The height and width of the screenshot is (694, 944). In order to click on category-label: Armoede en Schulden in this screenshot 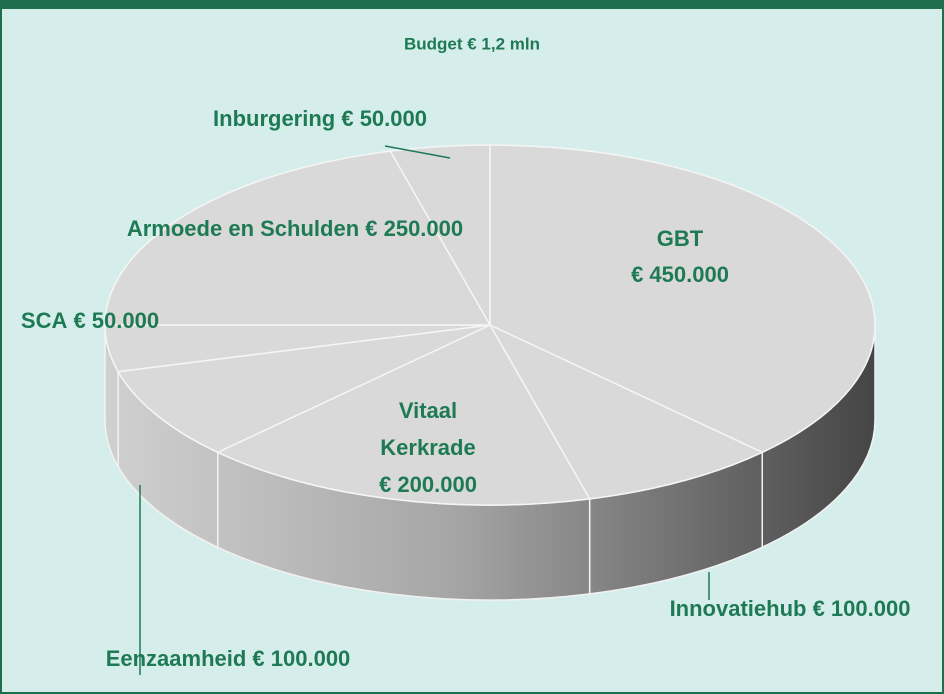, I will do `click(243, 228)`.